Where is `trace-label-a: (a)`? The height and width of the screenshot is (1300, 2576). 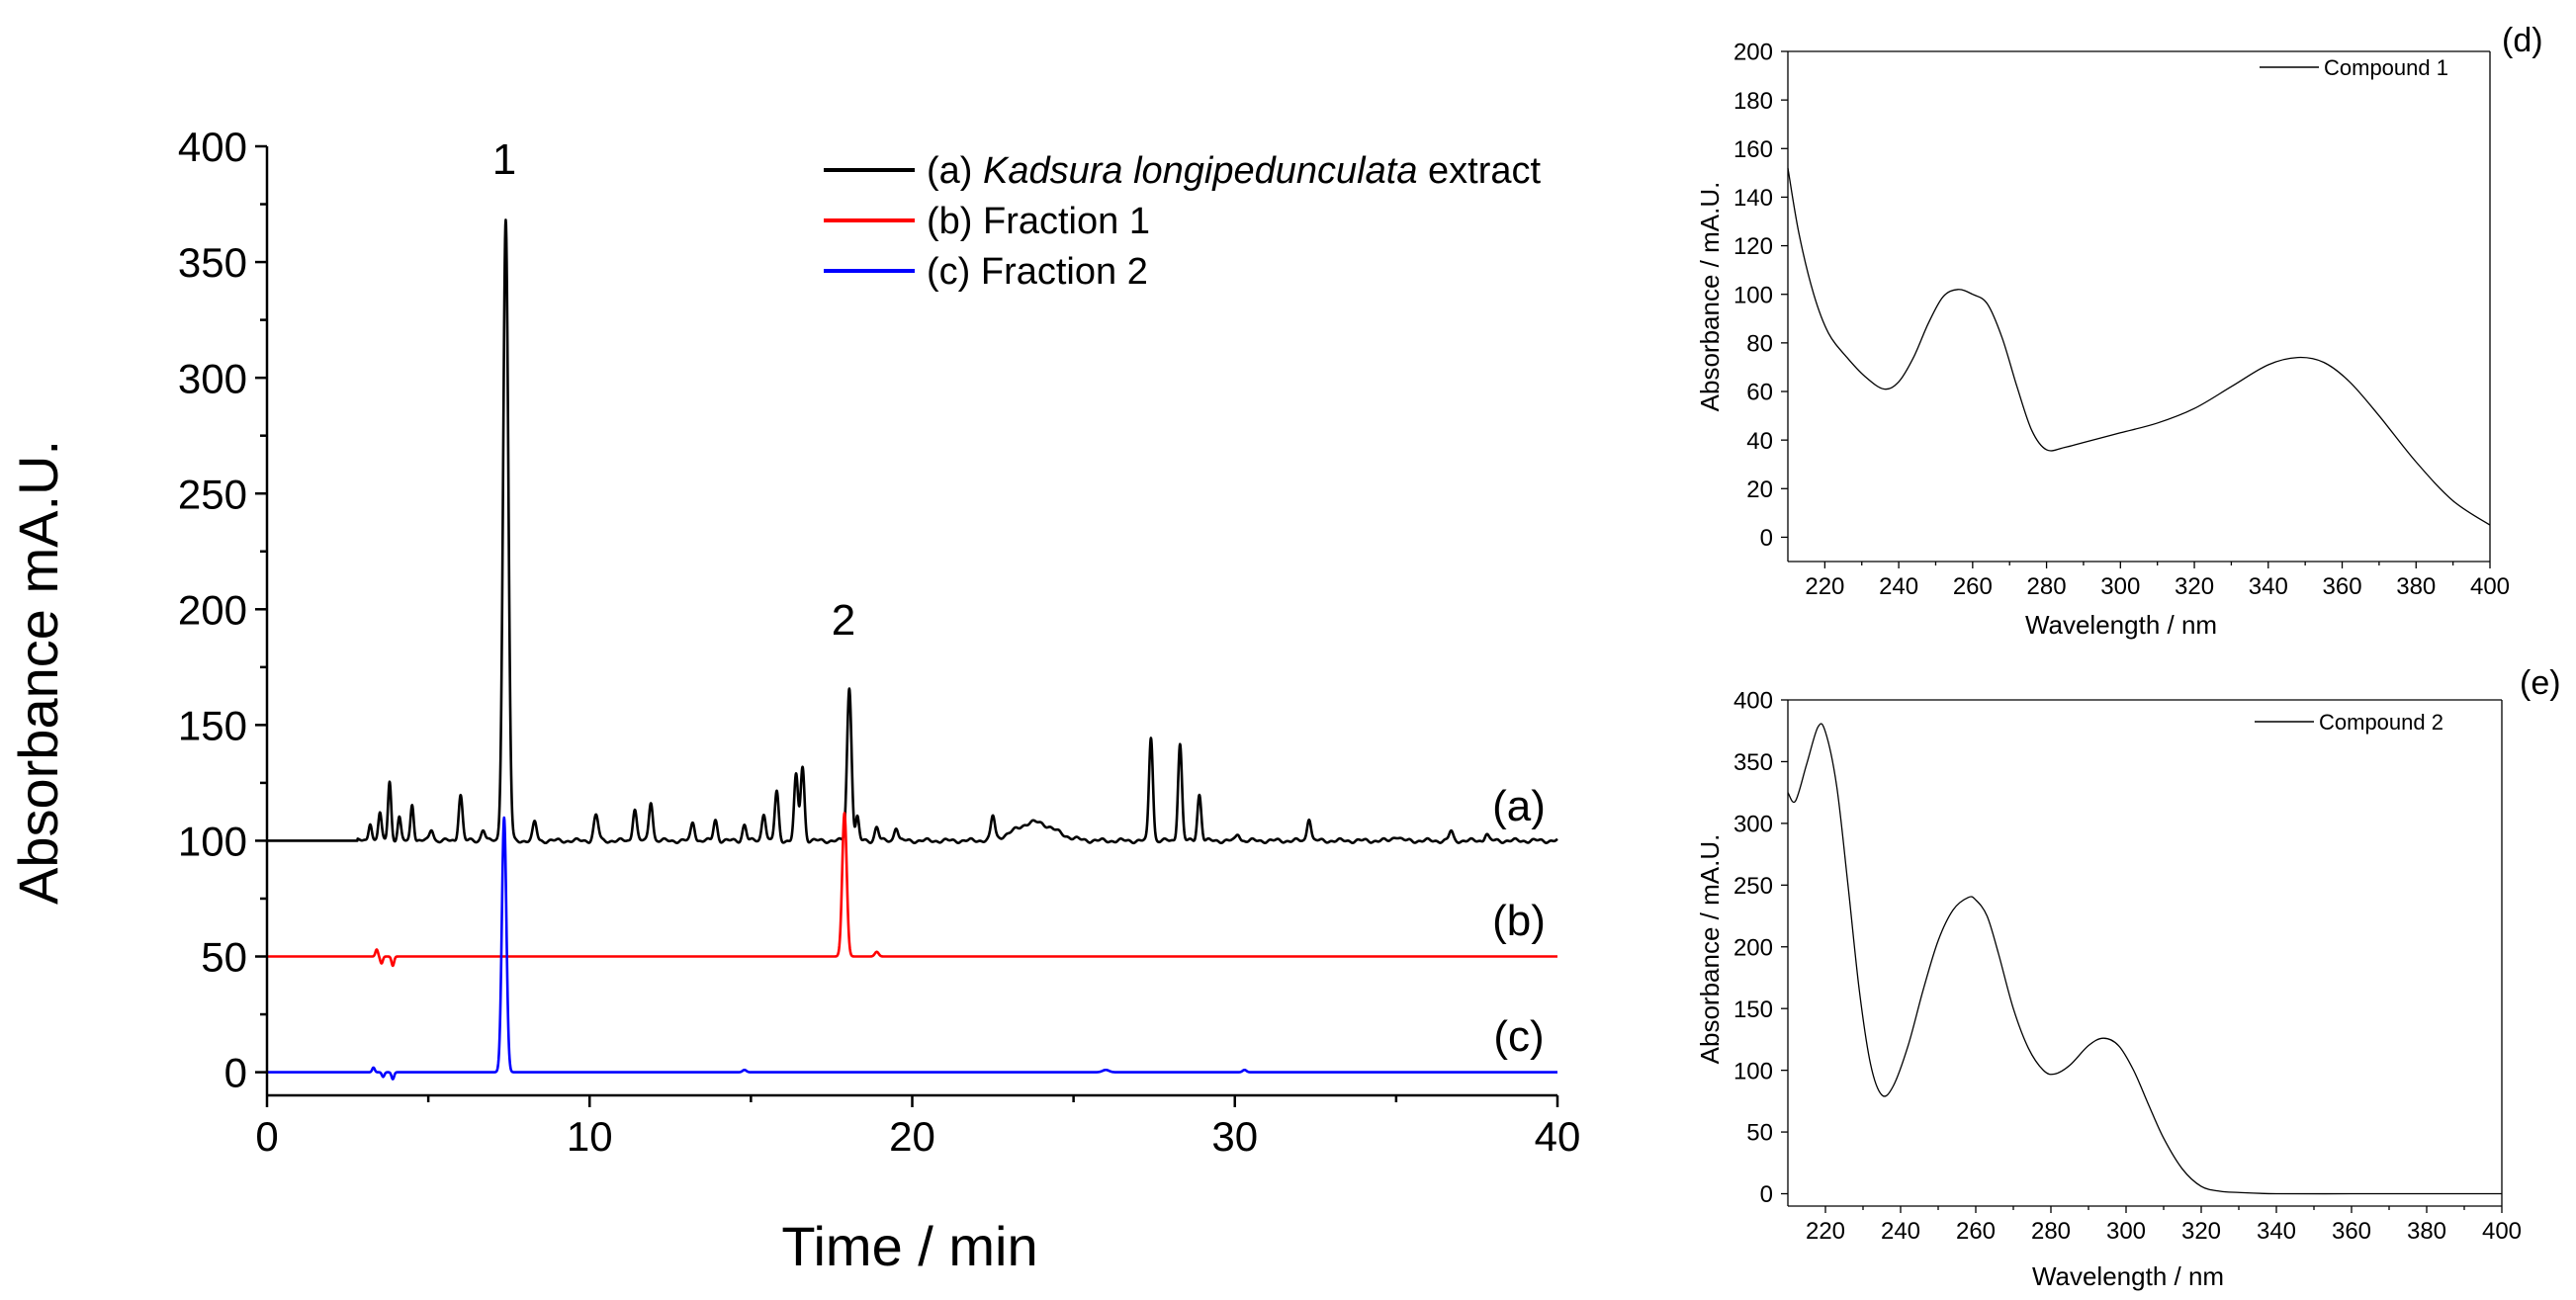
trace-label-a: (a) is located at coordinates (1519, 806).